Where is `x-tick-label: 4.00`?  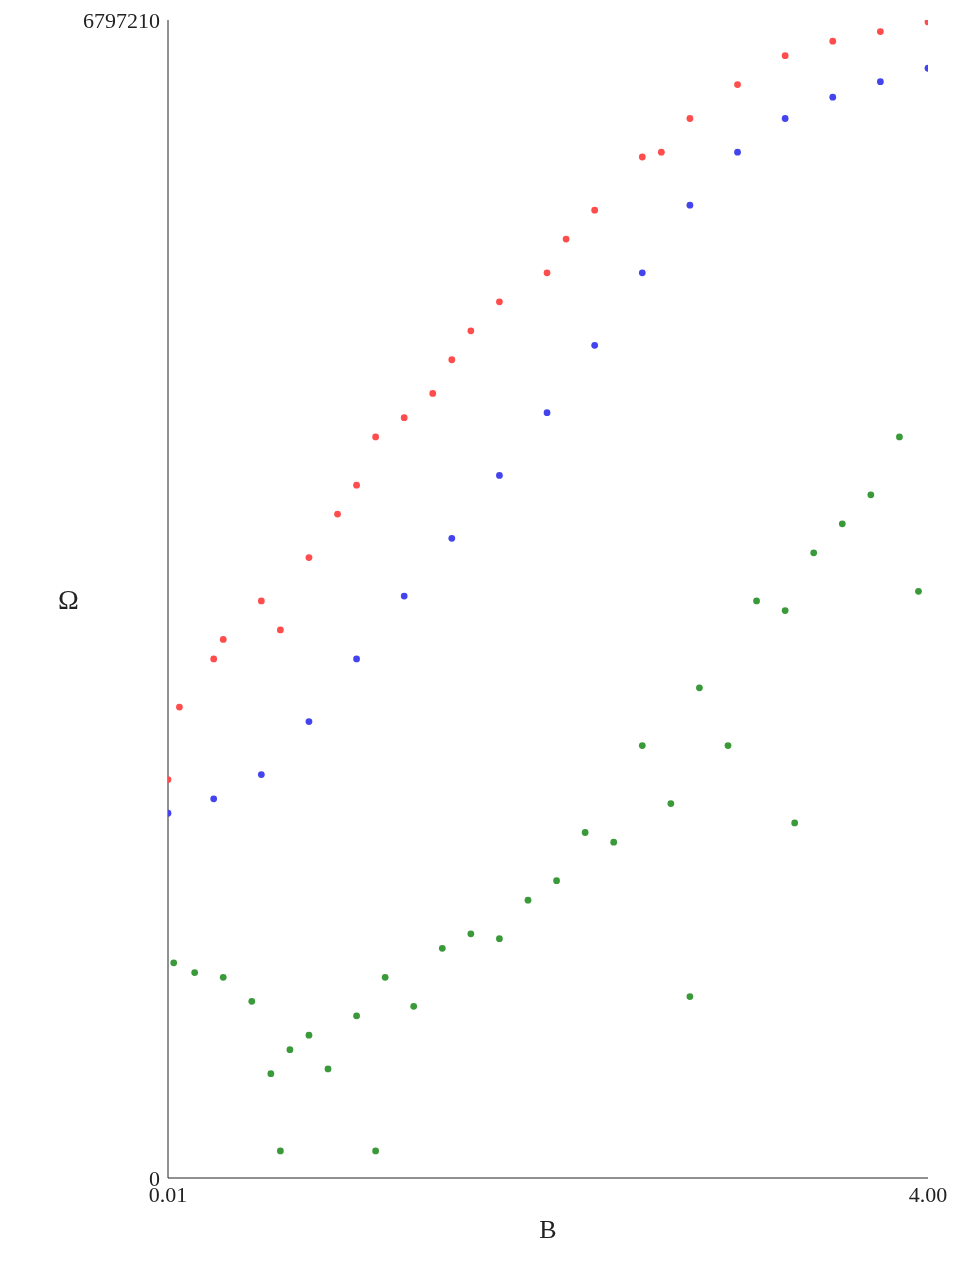 x-tick-label: 4.00 is located at coordinates (928, 1194).